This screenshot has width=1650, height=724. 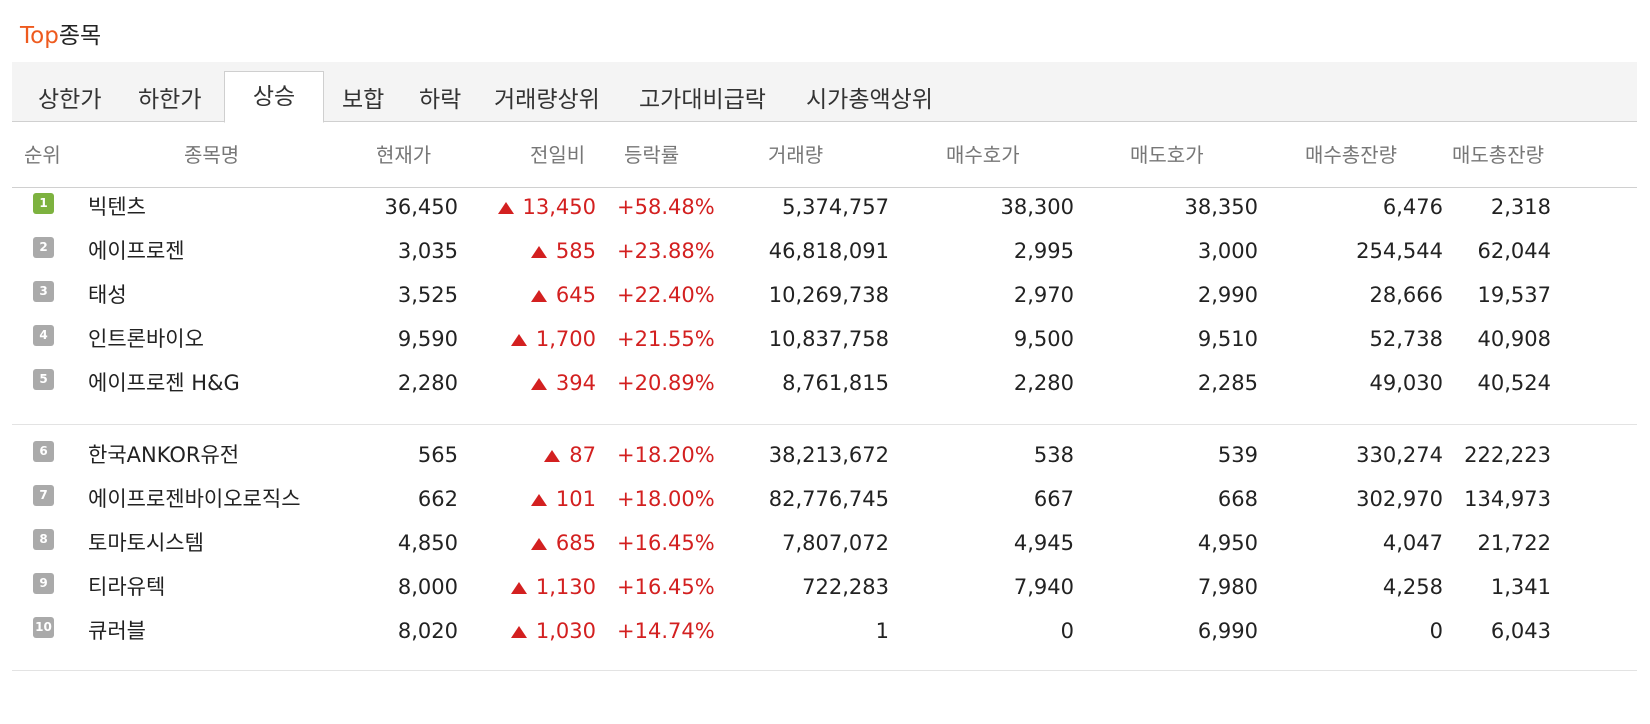 What do you see at coordinates (1412, 207) in the screenshot?
I see `bid-total-volume: 6,476` at bounding box center [1412, 207].